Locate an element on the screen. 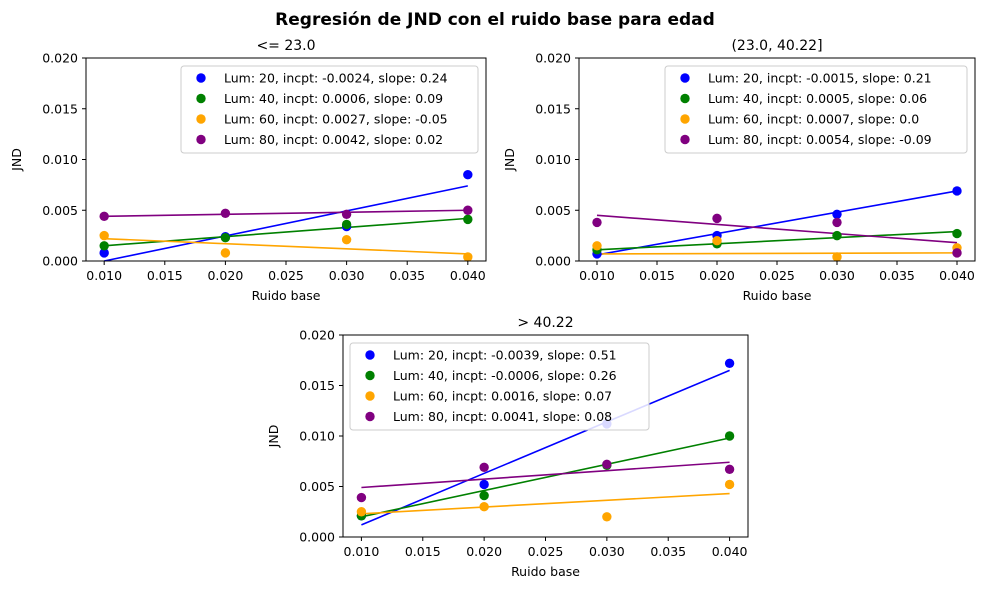 The image size is (987, 591). subplot-title: (23.0, 40.22] is located at coordinates (776, 46).